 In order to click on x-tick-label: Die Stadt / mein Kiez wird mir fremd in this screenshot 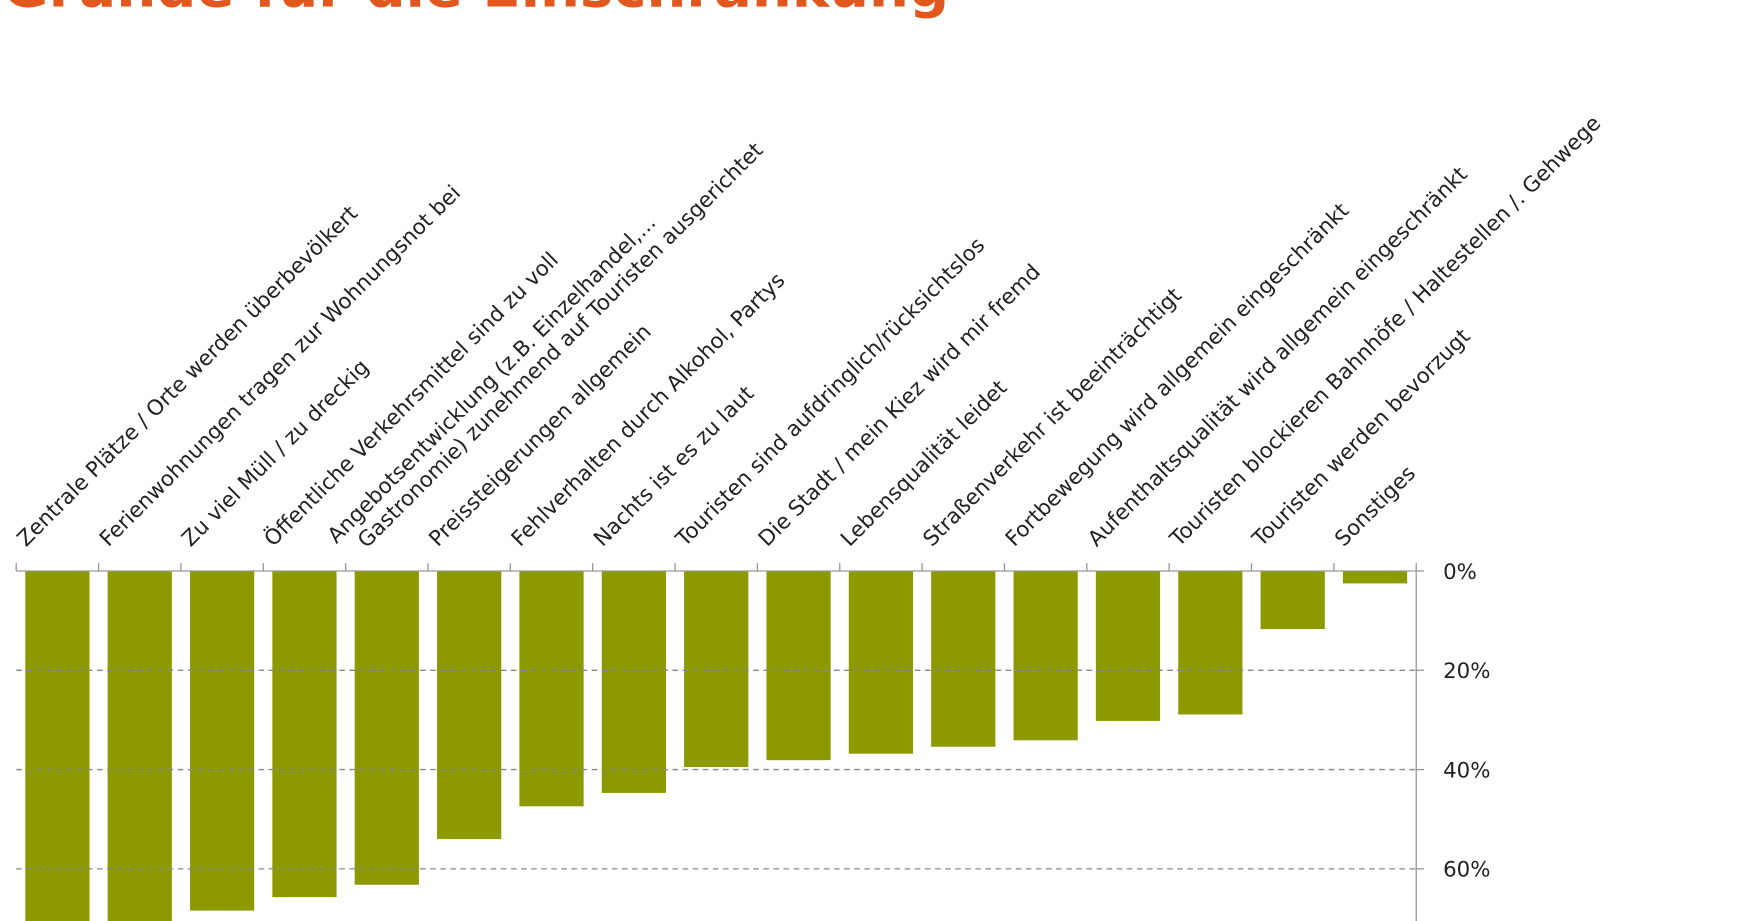, I will do `click(900, 406)`.